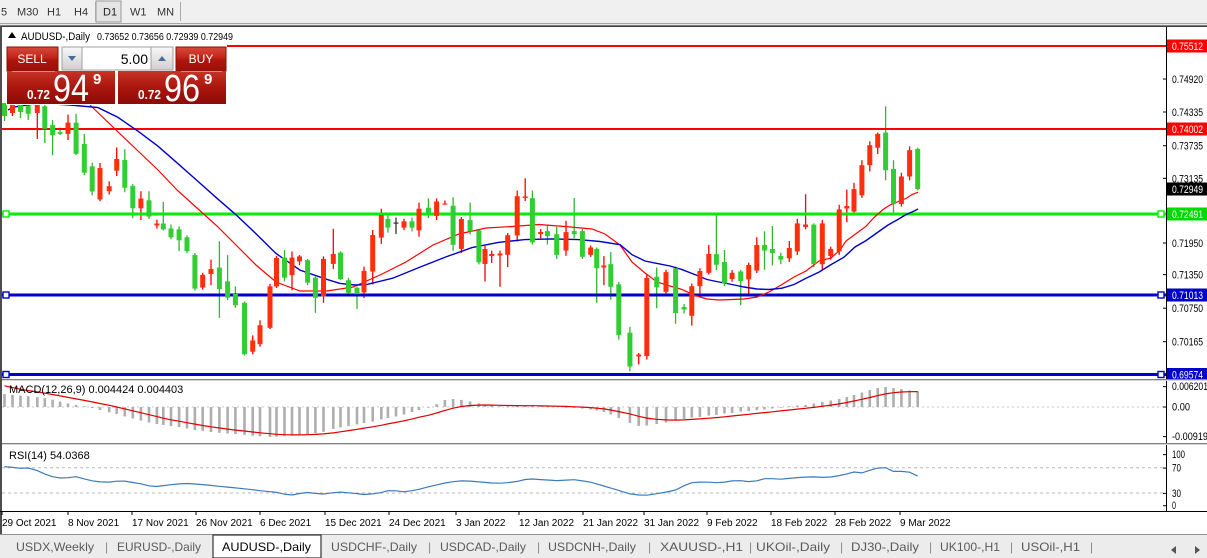 This screenshot has width=1207, height=558. What do you see at coordinates (138, 13) in the screenshot?
I see `svg-text: W1` at bounding box center [138, 13].